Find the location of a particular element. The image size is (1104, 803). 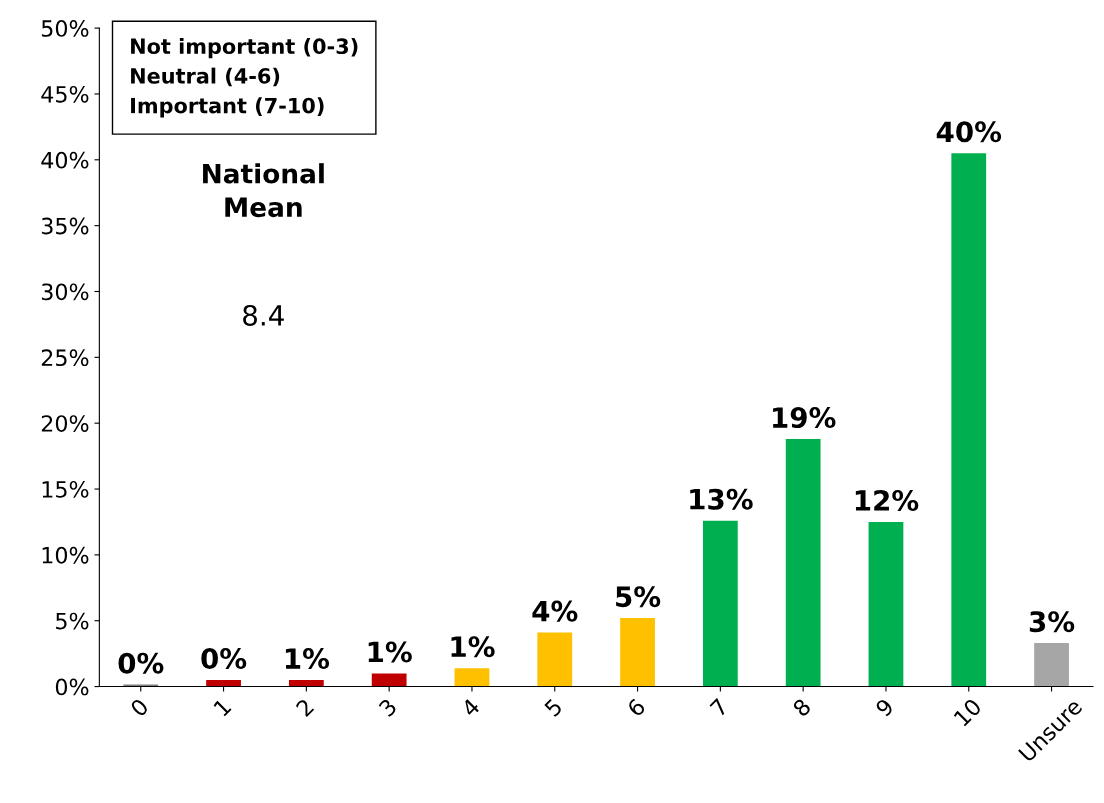

y-tick-label: 40% is located at coordinates (65, 160).